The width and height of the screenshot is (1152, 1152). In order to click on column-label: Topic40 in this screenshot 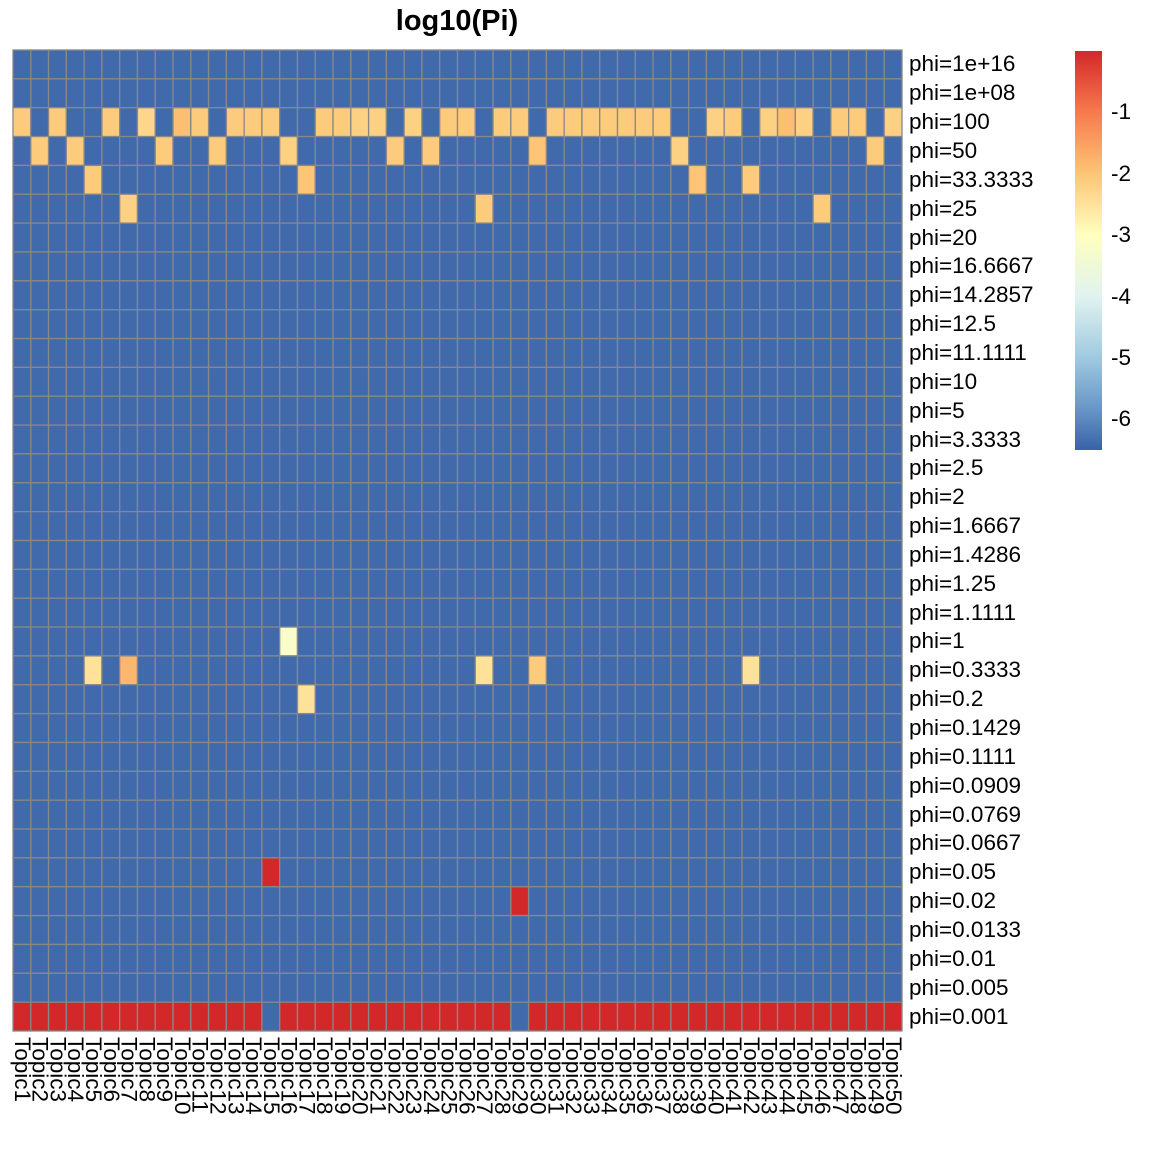, I will do `click(716, 1076)`.